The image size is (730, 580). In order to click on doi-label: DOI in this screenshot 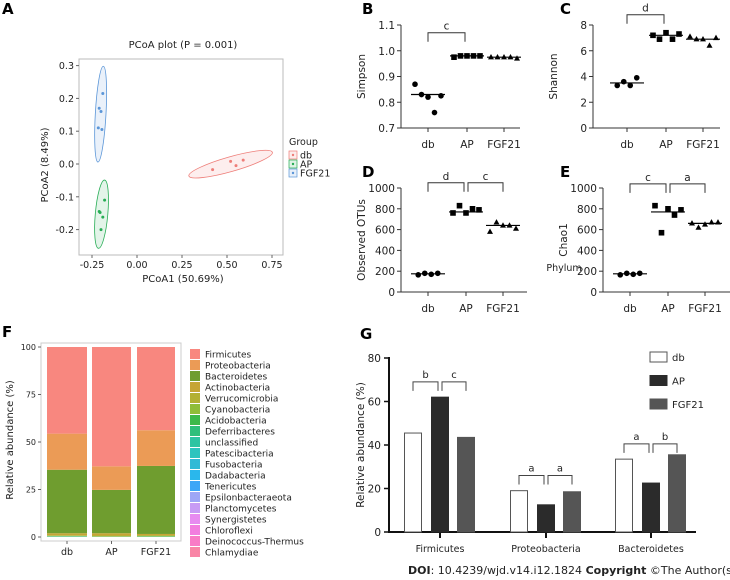, I will do `click(419, 570)`.